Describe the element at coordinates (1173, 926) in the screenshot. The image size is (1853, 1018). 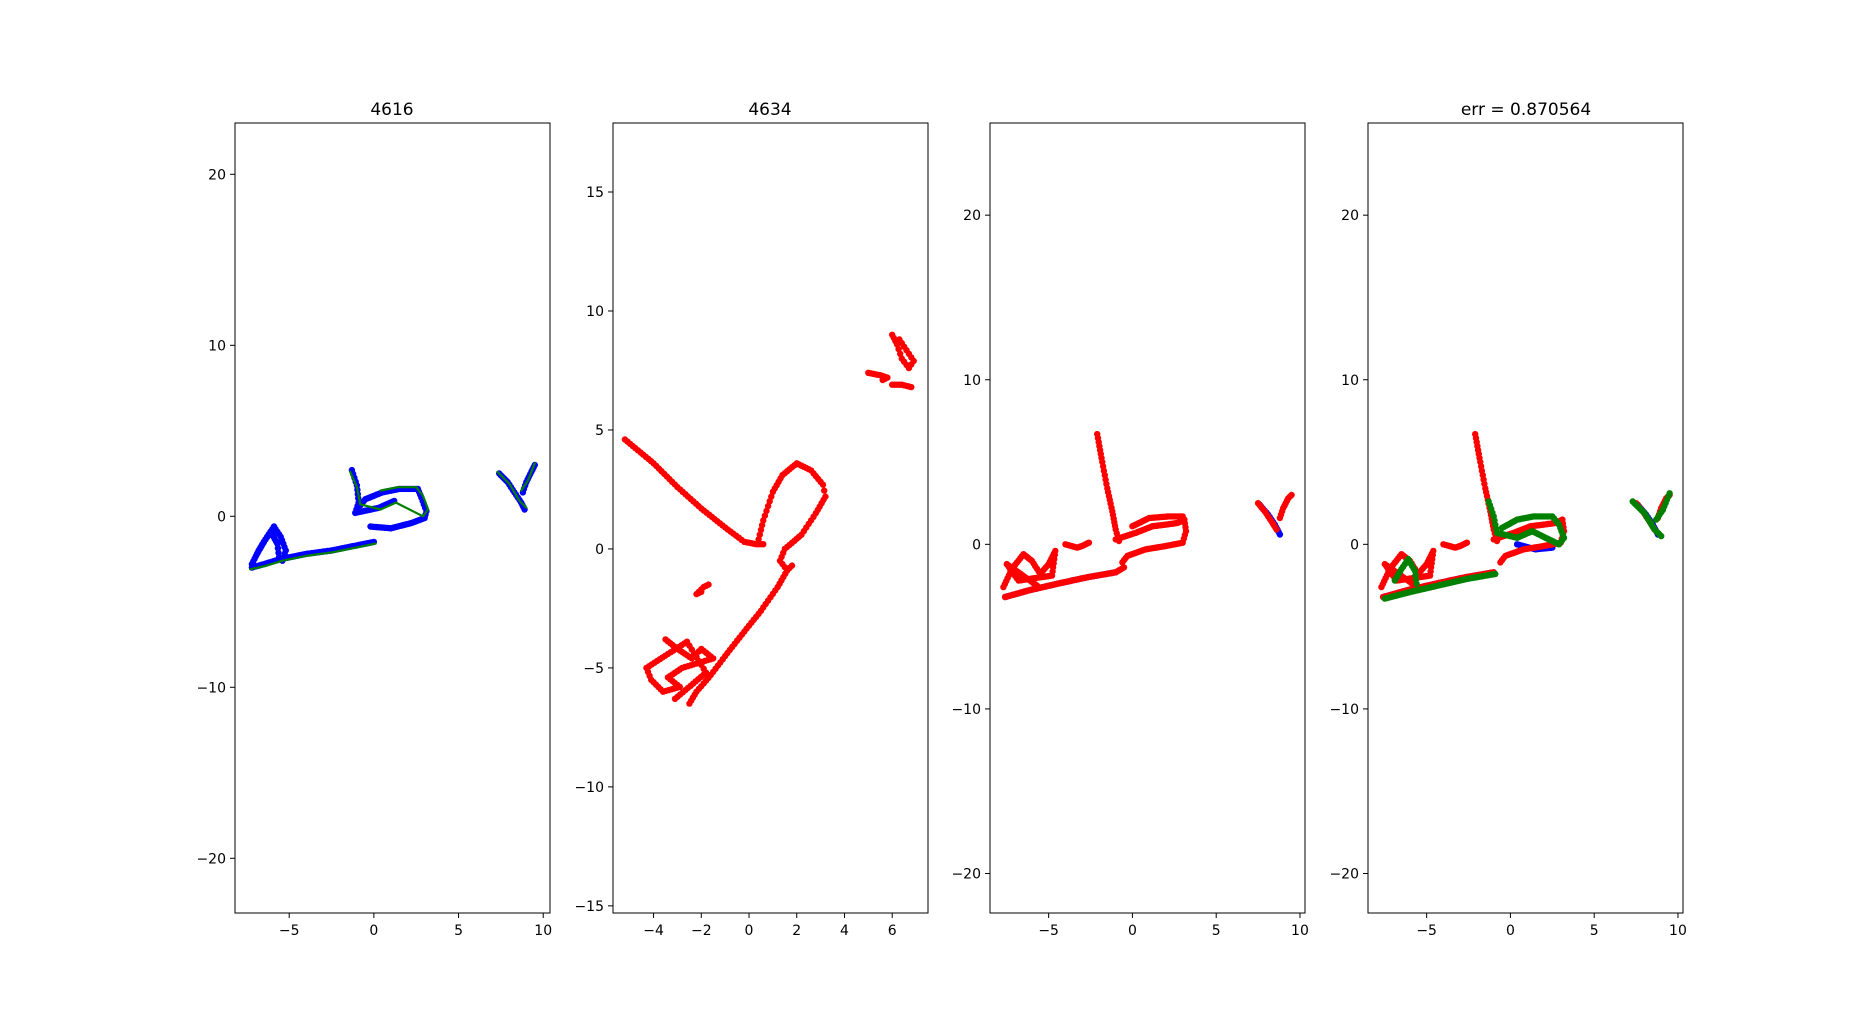
I see `subplot-3-x-axis: −5 0 5 10` at that location.